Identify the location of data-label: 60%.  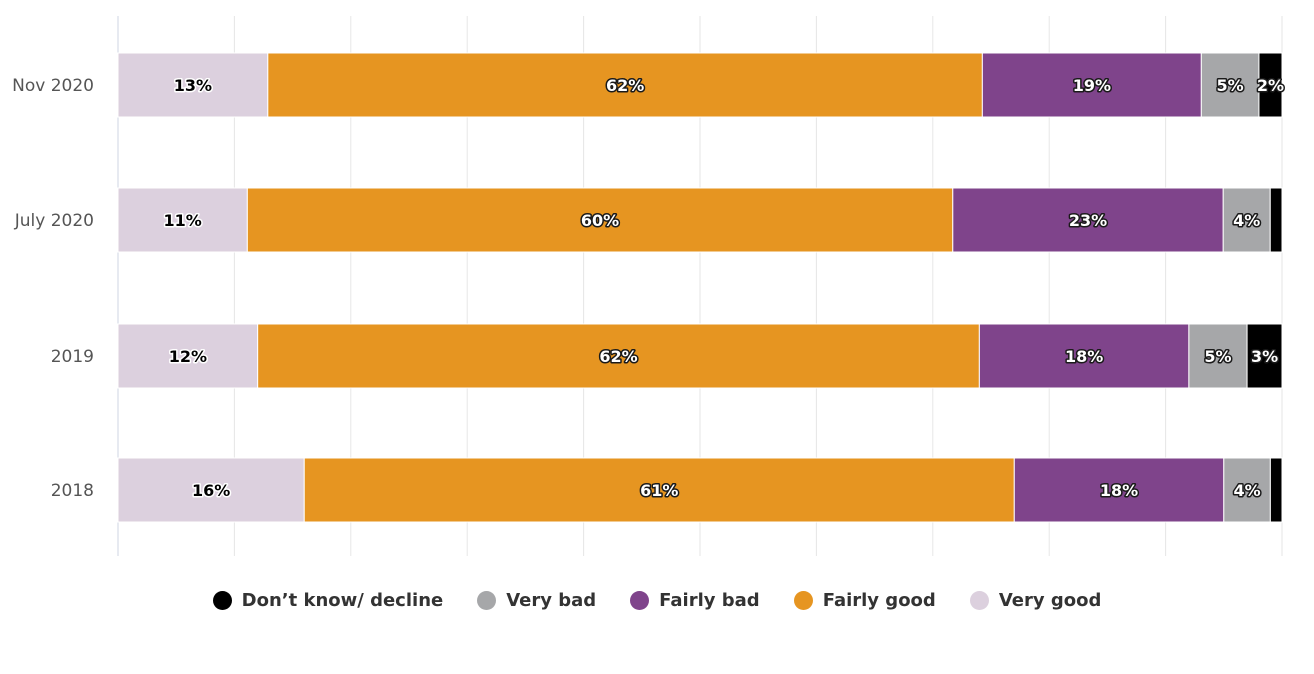
(600, 220).